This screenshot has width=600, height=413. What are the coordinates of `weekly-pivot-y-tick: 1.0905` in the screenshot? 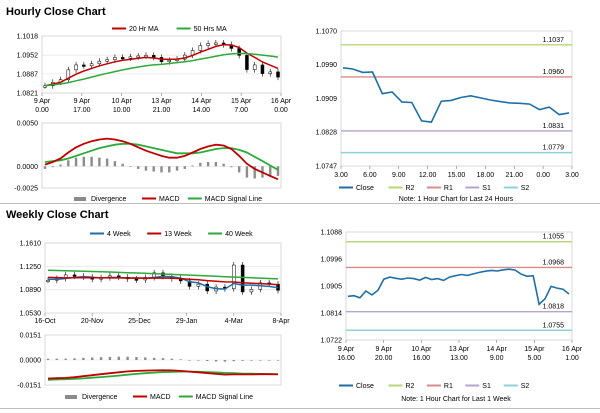 It's located at (332, 287).